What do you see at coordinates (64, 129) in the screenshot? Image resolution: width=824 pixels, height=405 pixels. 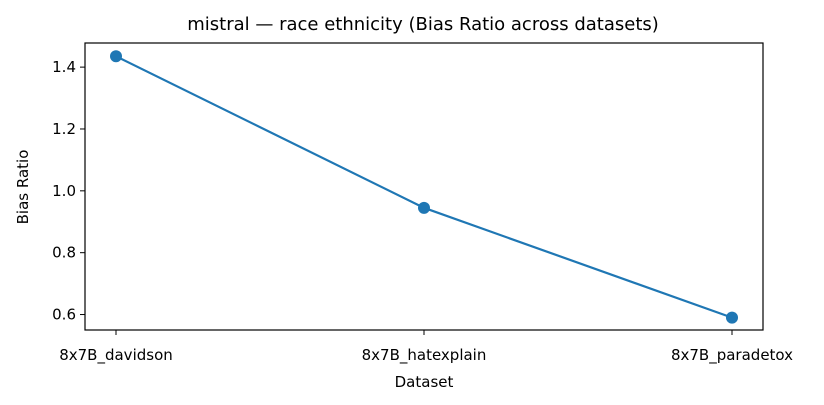 I see `y-tick-label: 1.2` at bounding box center [64, 129].